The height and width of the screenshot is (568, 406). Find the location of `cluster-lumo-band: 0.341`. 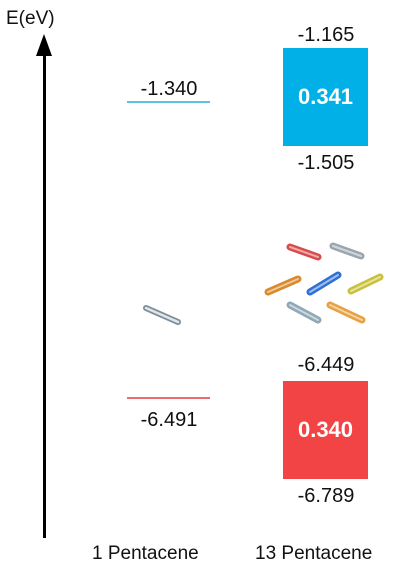

cluster-lumo-band: 0.341 is located at coordinates (325, 97).